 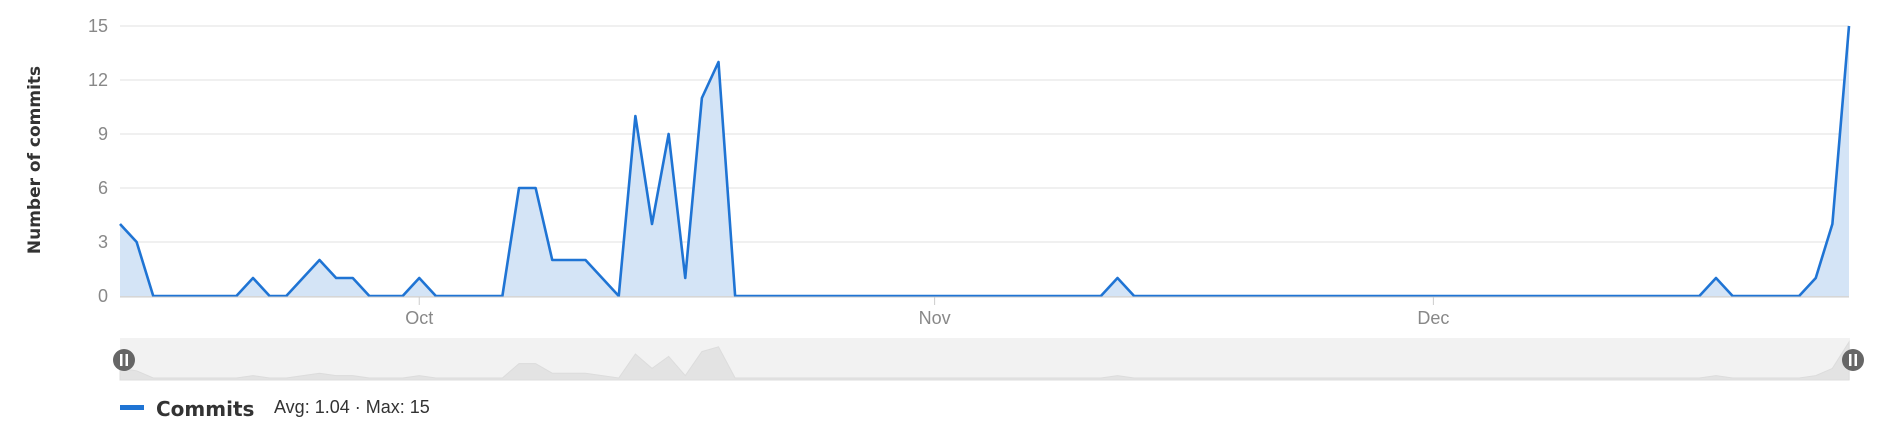 I want to click on navigator-series, so click(x=984, y=360).